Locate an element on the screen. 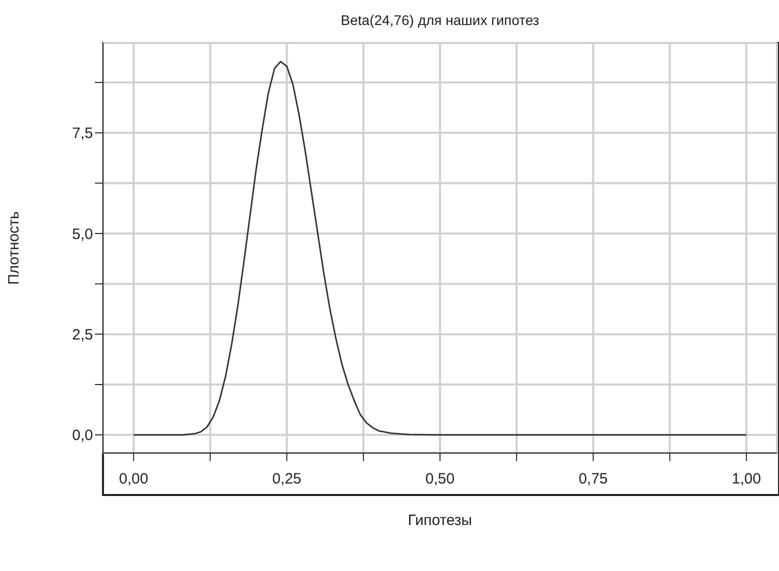  x-tick-label: 0,50 is located at coordinates (440, 479).